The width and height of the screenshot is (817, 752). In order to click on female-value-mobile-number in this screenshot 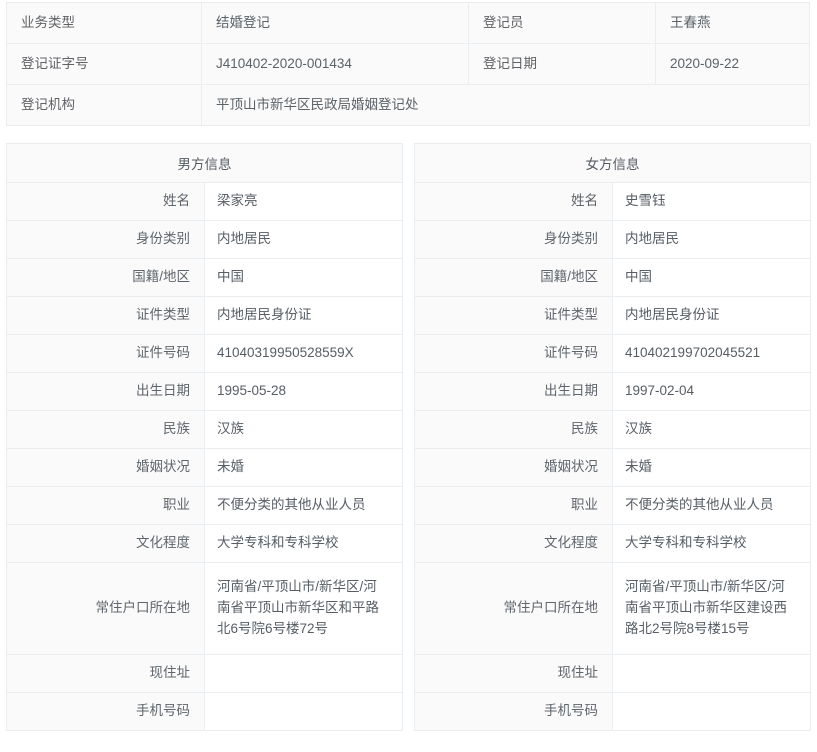, I will do `click(711, 711)`.